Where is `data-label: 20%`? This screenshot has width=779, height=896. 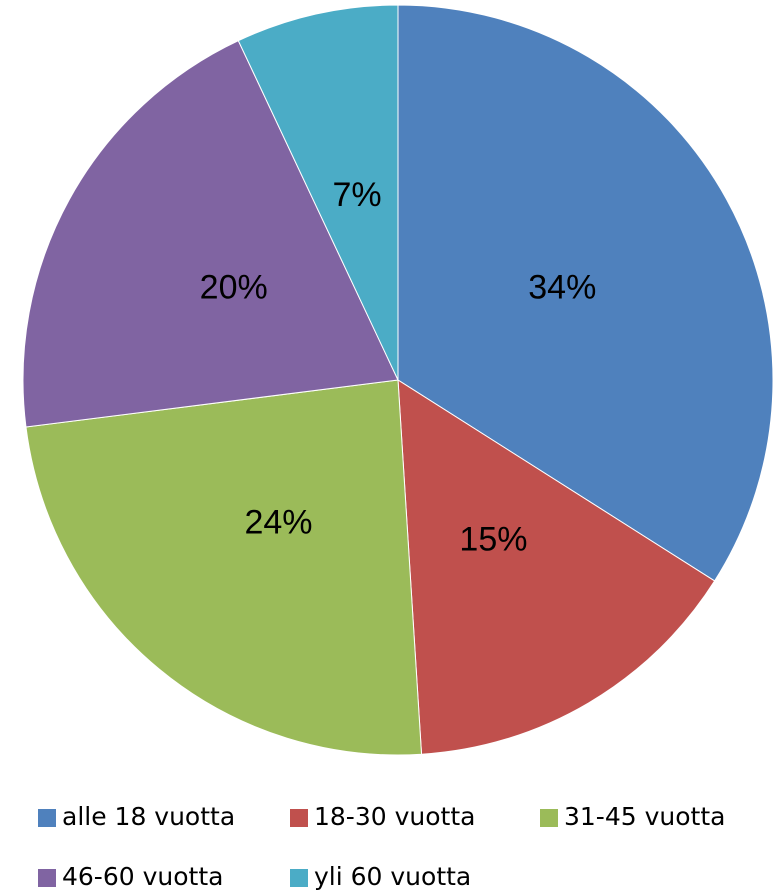
data-label: 20% is located at coordinates (234, 288).